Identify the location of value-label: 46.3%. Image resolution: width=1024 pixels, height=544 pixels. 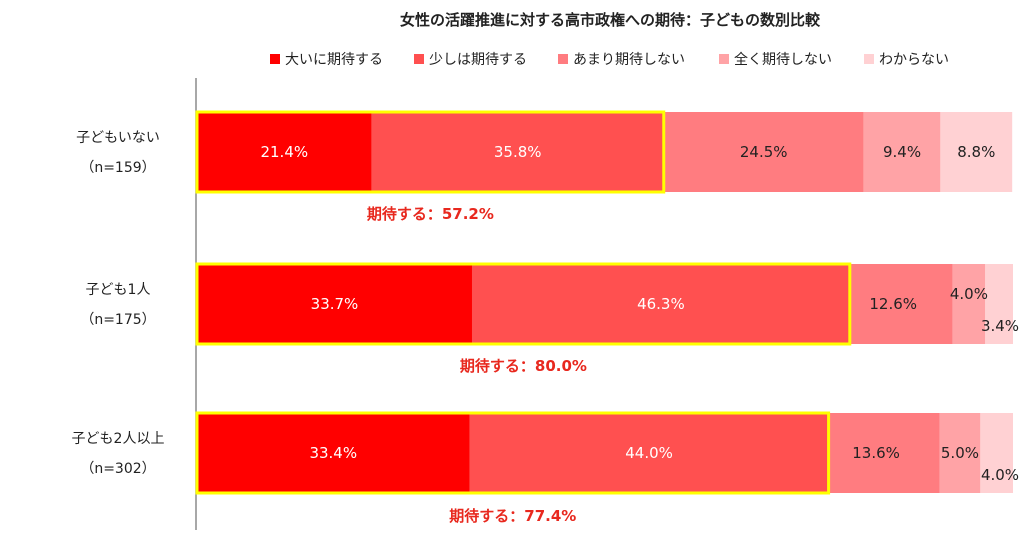
(661, 304).